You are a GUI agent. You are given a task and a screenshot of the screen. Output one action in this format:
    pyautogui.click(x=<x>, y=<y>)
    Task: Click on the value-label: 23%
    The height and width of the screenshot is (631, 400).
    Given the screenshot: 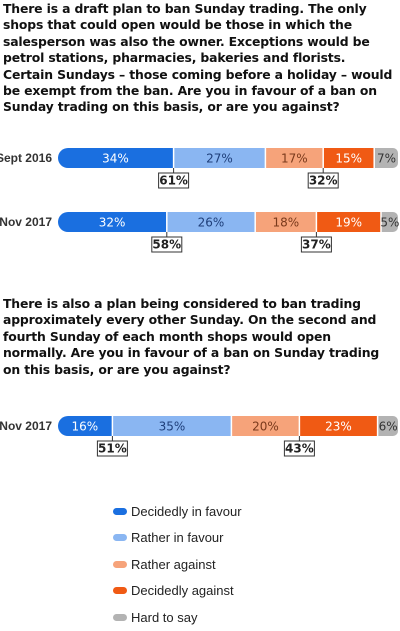 What is the action you would take?
    pyautogui.click(x=338, y=427)
    